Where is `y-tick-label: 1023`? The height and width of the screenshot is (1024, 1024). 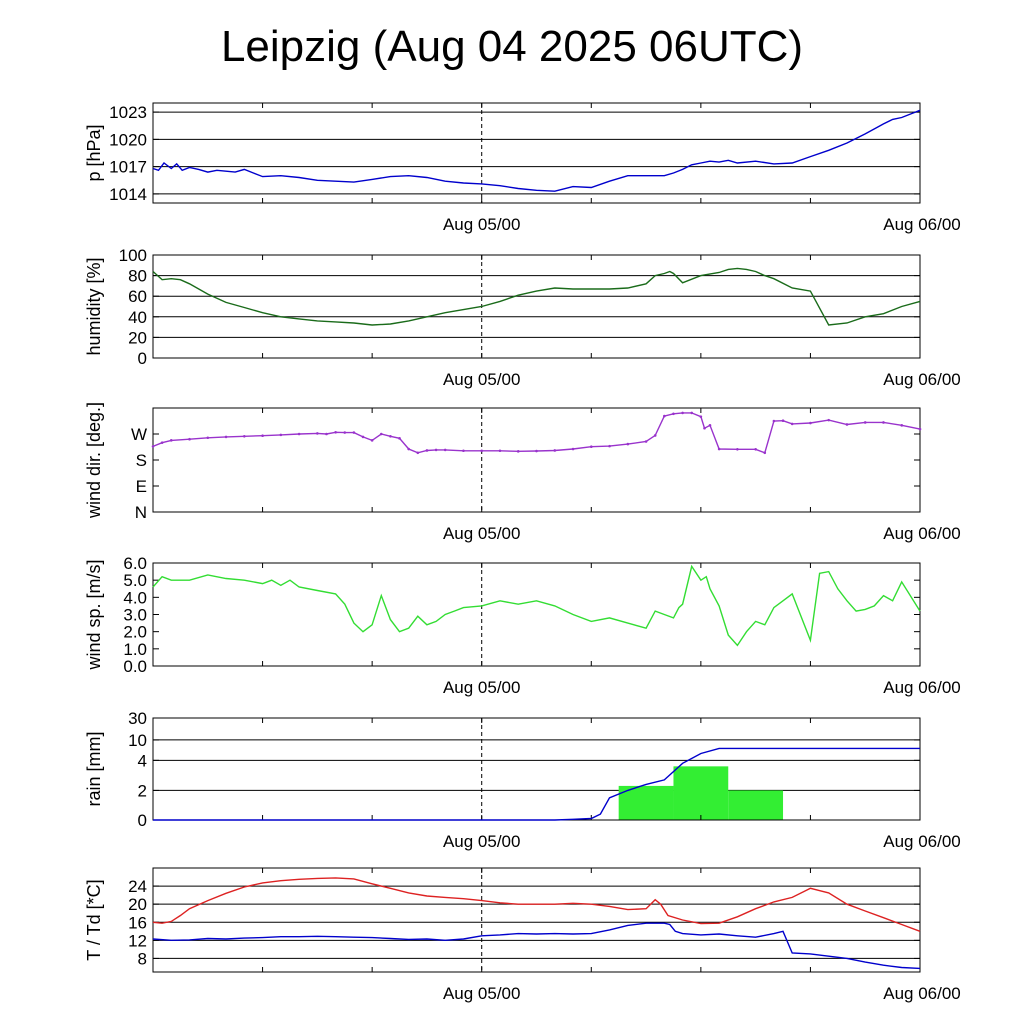
y-tick-label: 1023 is located at coordinates (128, 112).